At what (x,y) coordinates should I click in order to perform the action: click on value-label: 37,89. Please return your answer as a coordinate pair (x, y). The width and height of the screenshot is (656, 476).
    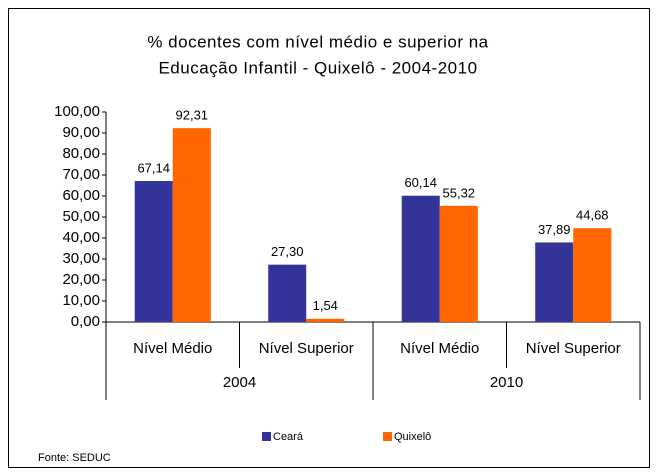
    Looking at the image, I should click on (554, 229).